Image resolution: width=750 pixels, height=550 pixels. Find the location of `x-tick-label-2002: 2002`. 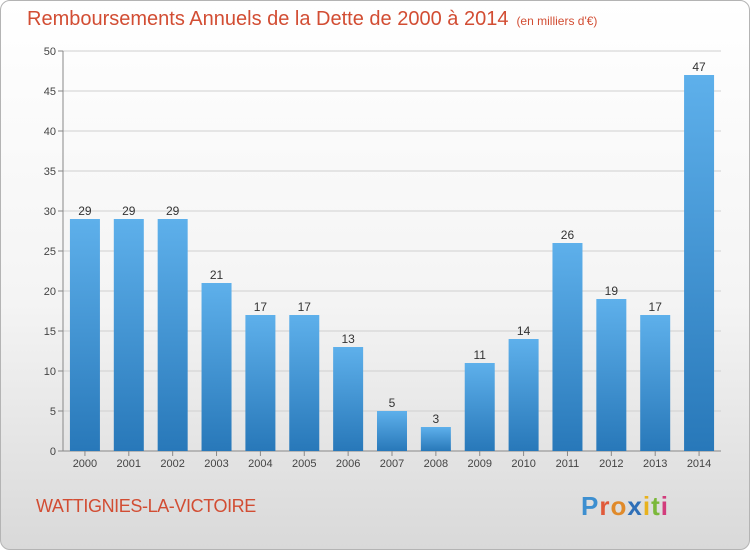

x-tick-label-2002: 2002 is located at coordinates (172, 464).